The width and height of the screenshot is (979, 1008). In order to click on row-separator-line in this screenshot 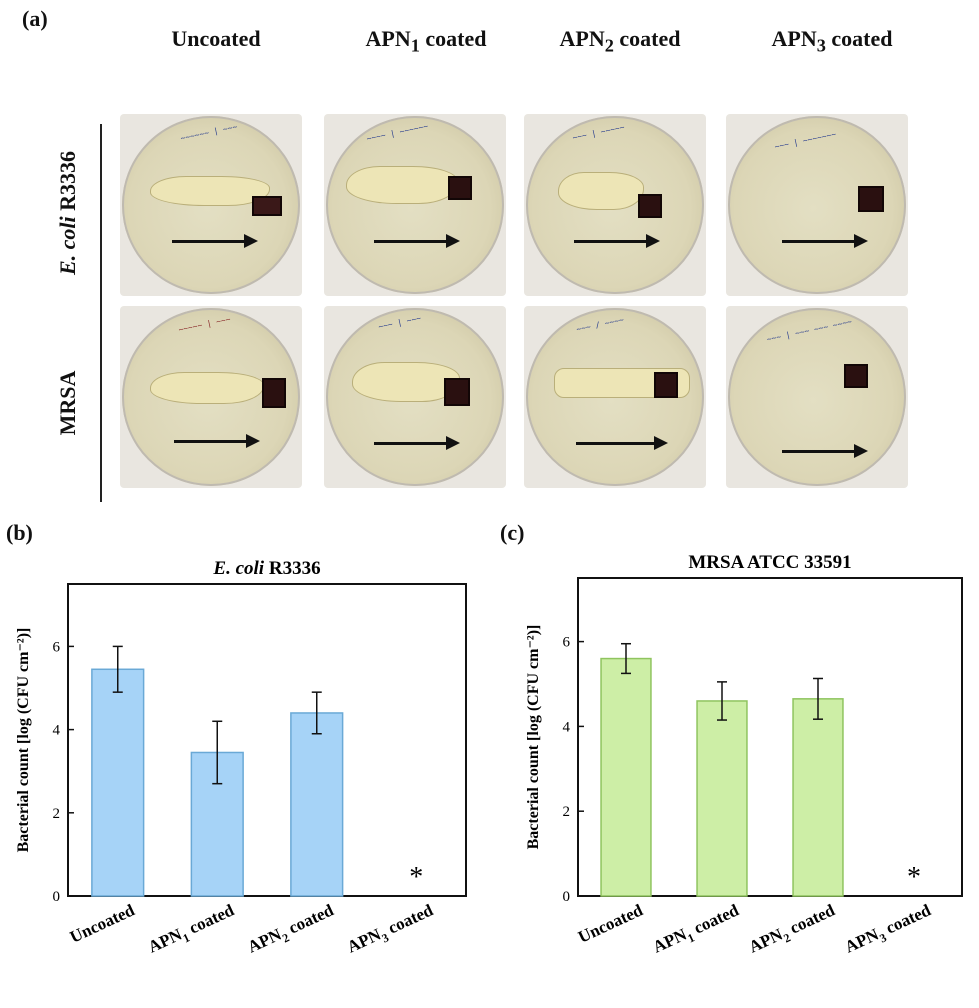, I will do `click(101, 313)`.